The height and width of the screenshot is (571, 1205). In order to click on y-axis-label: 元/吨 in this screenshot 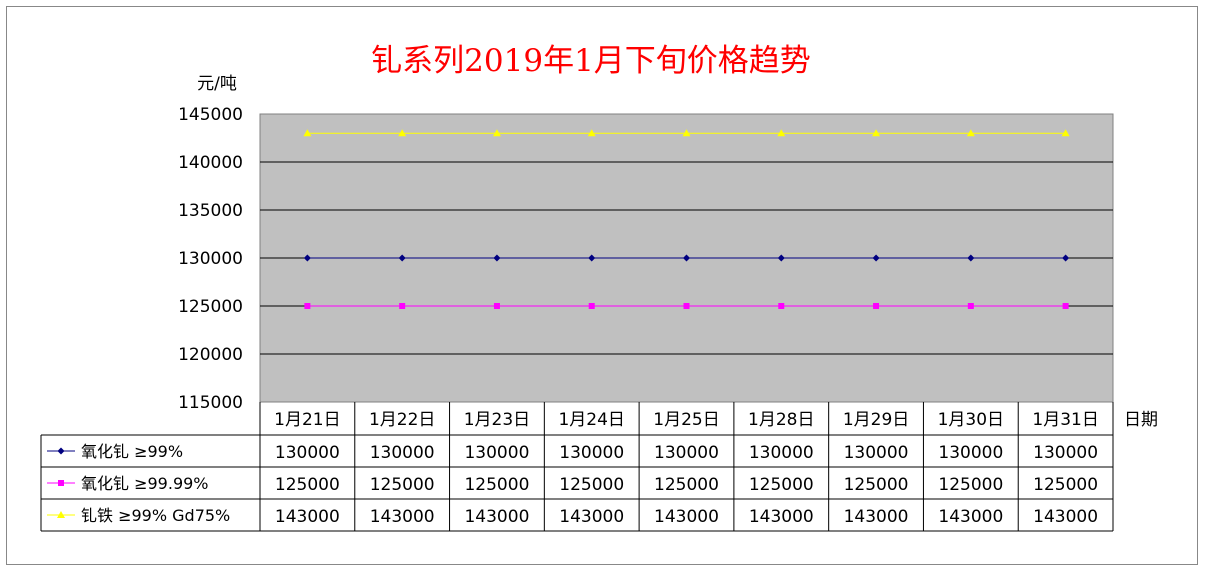, I will do `click(217, 84)`.